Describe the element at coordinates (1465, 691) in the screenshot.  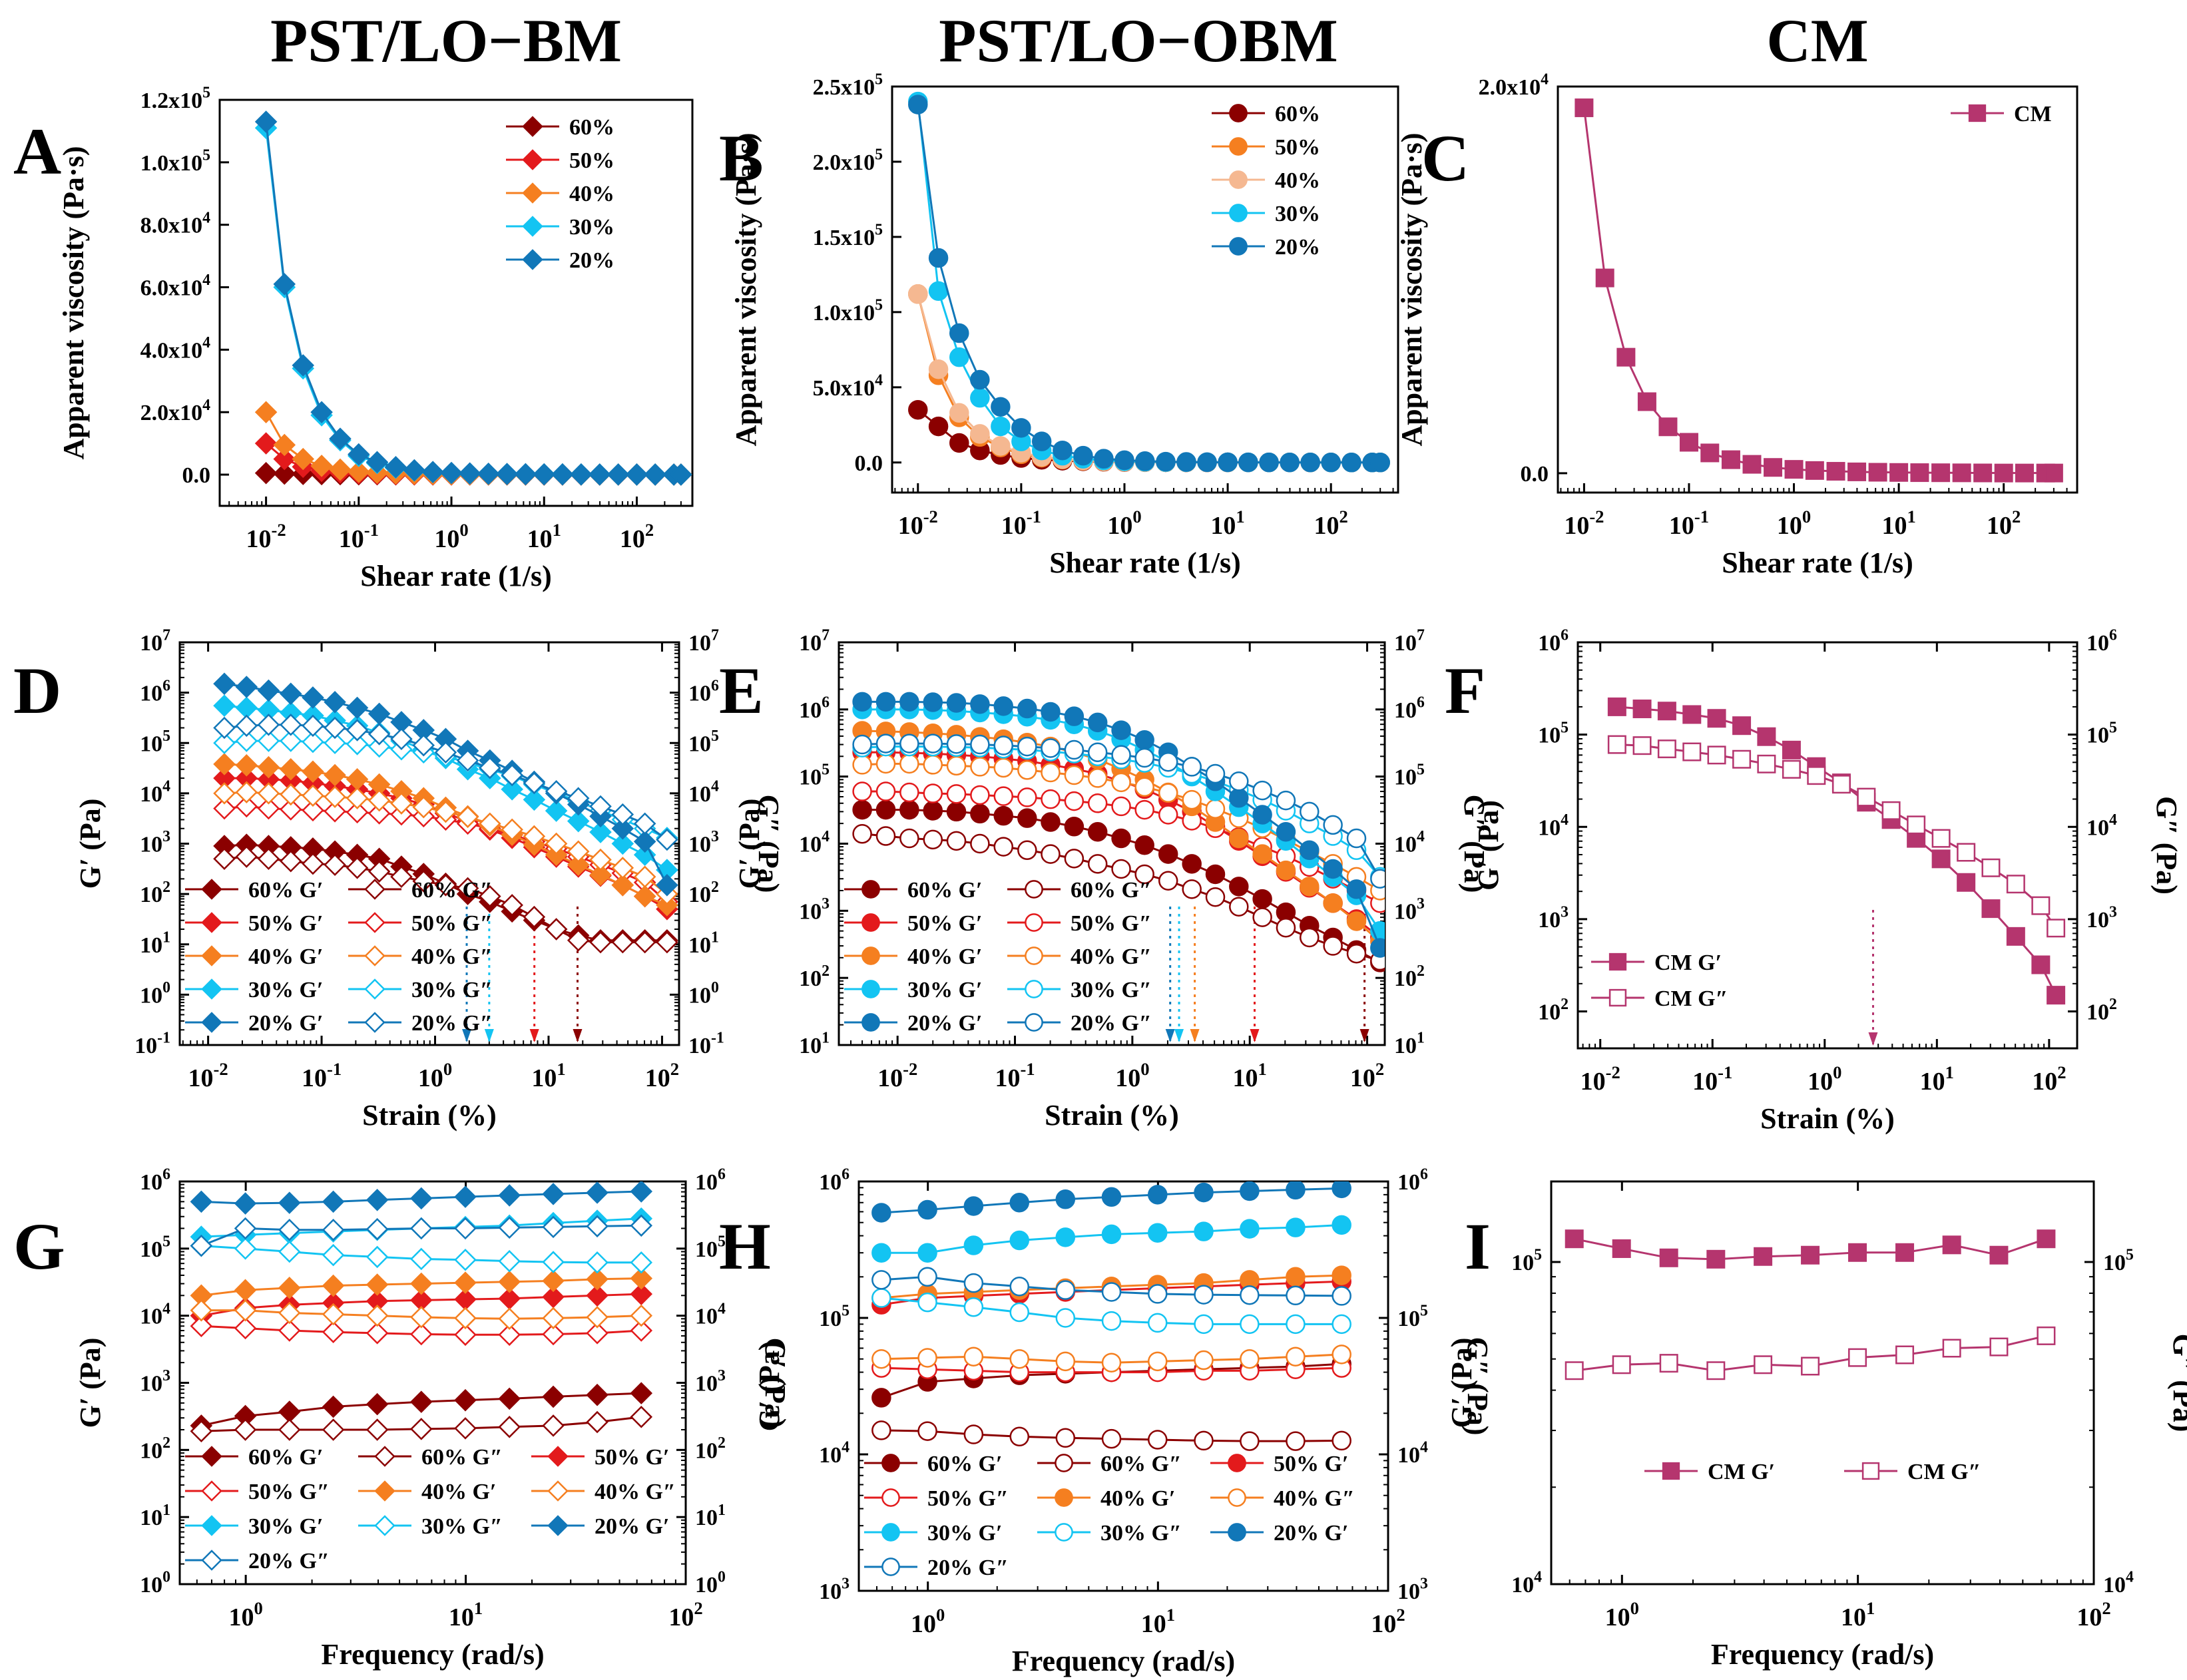
I see `panel-label: F` at that location.